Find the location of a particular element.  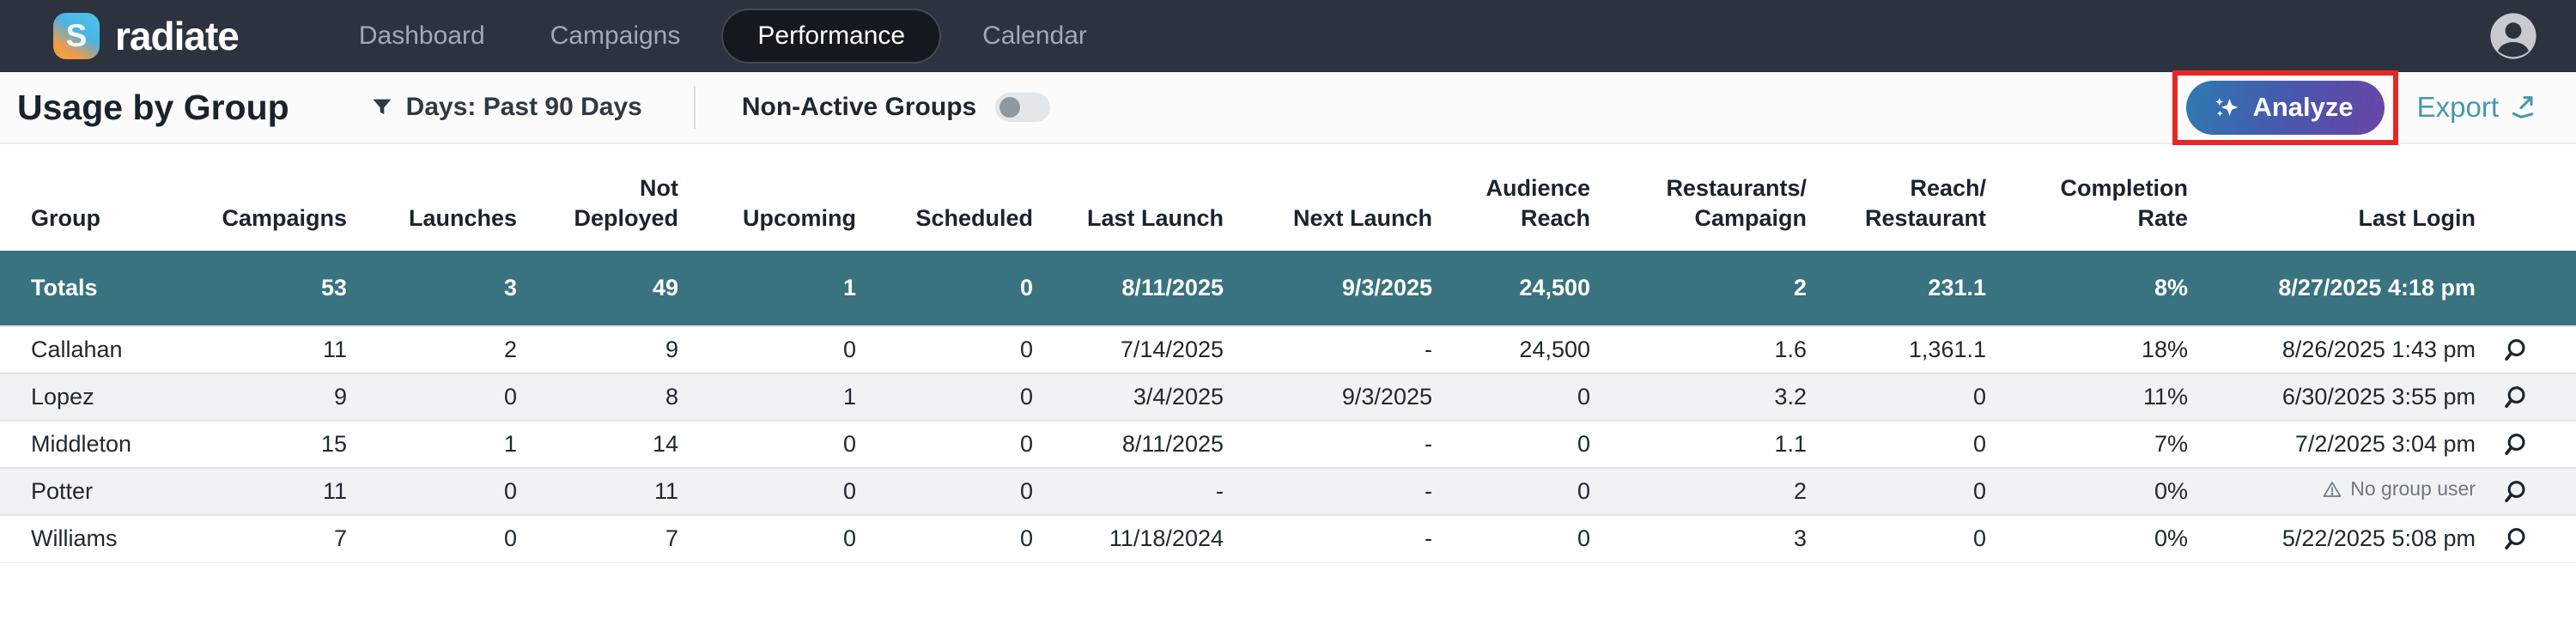

col-header-actions is located at coordinates (2536, 197).